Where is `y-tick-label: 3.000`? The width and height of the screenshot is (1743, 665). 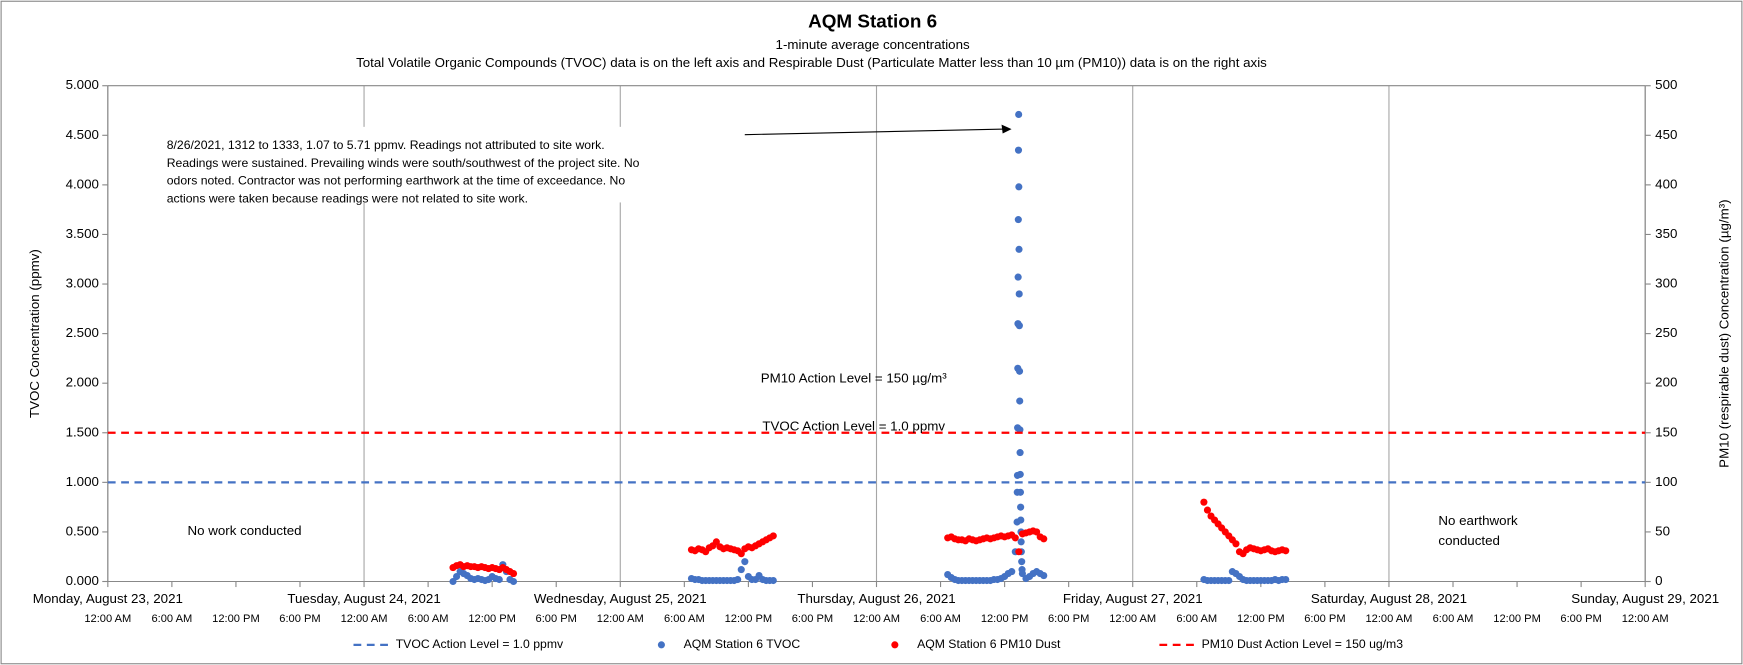
y-tick-label: 3.000 is located at coordinates (82, 283).